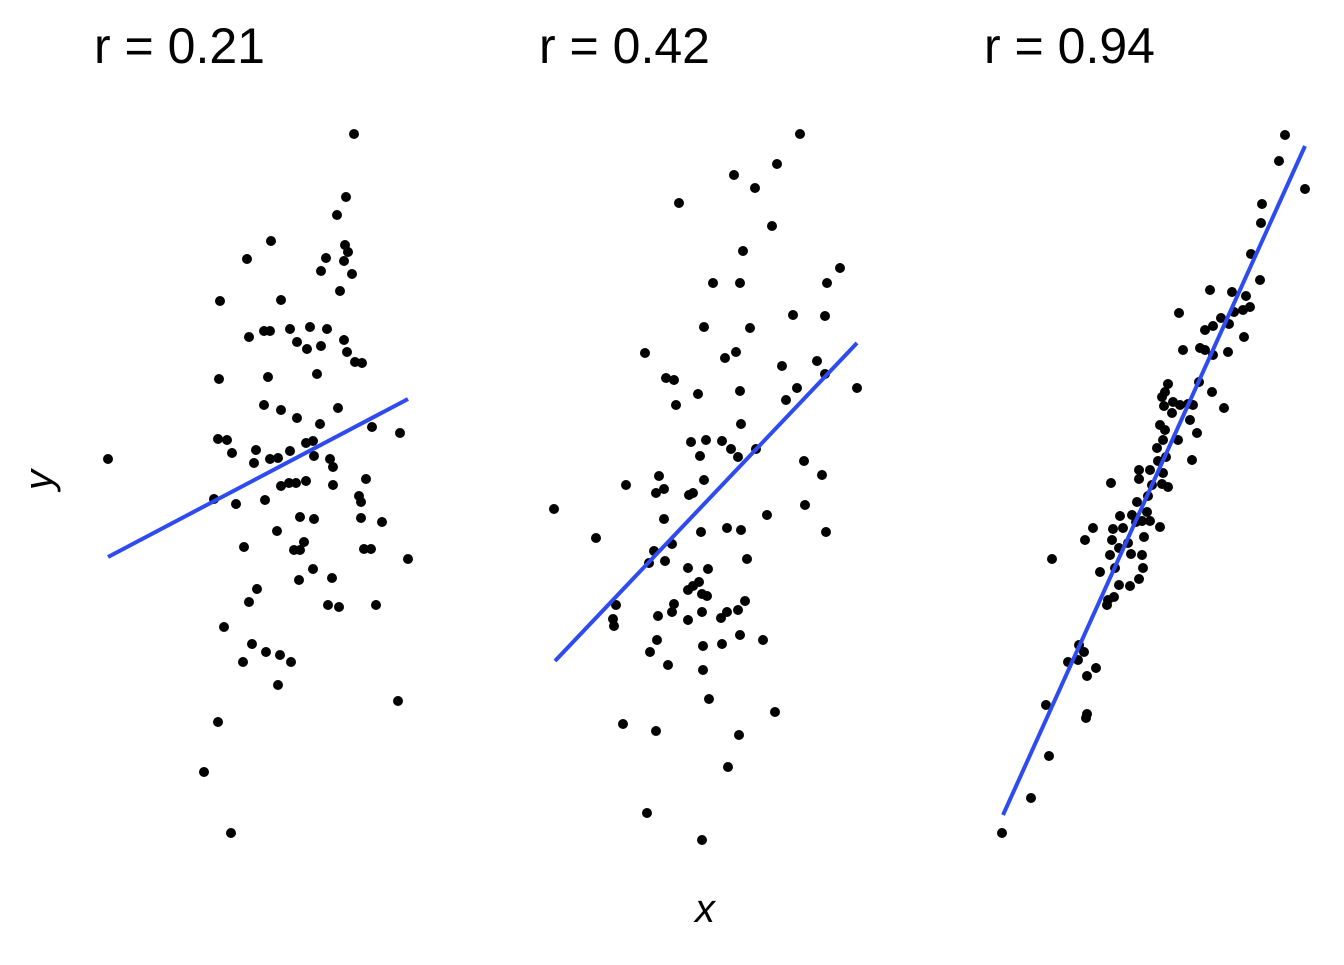 This screenshot has height=965, width=1344. What do you see at coordinates (39, 480) in the screenshot?
I see `y-axis-label: y` at bounding box center [39, 480].